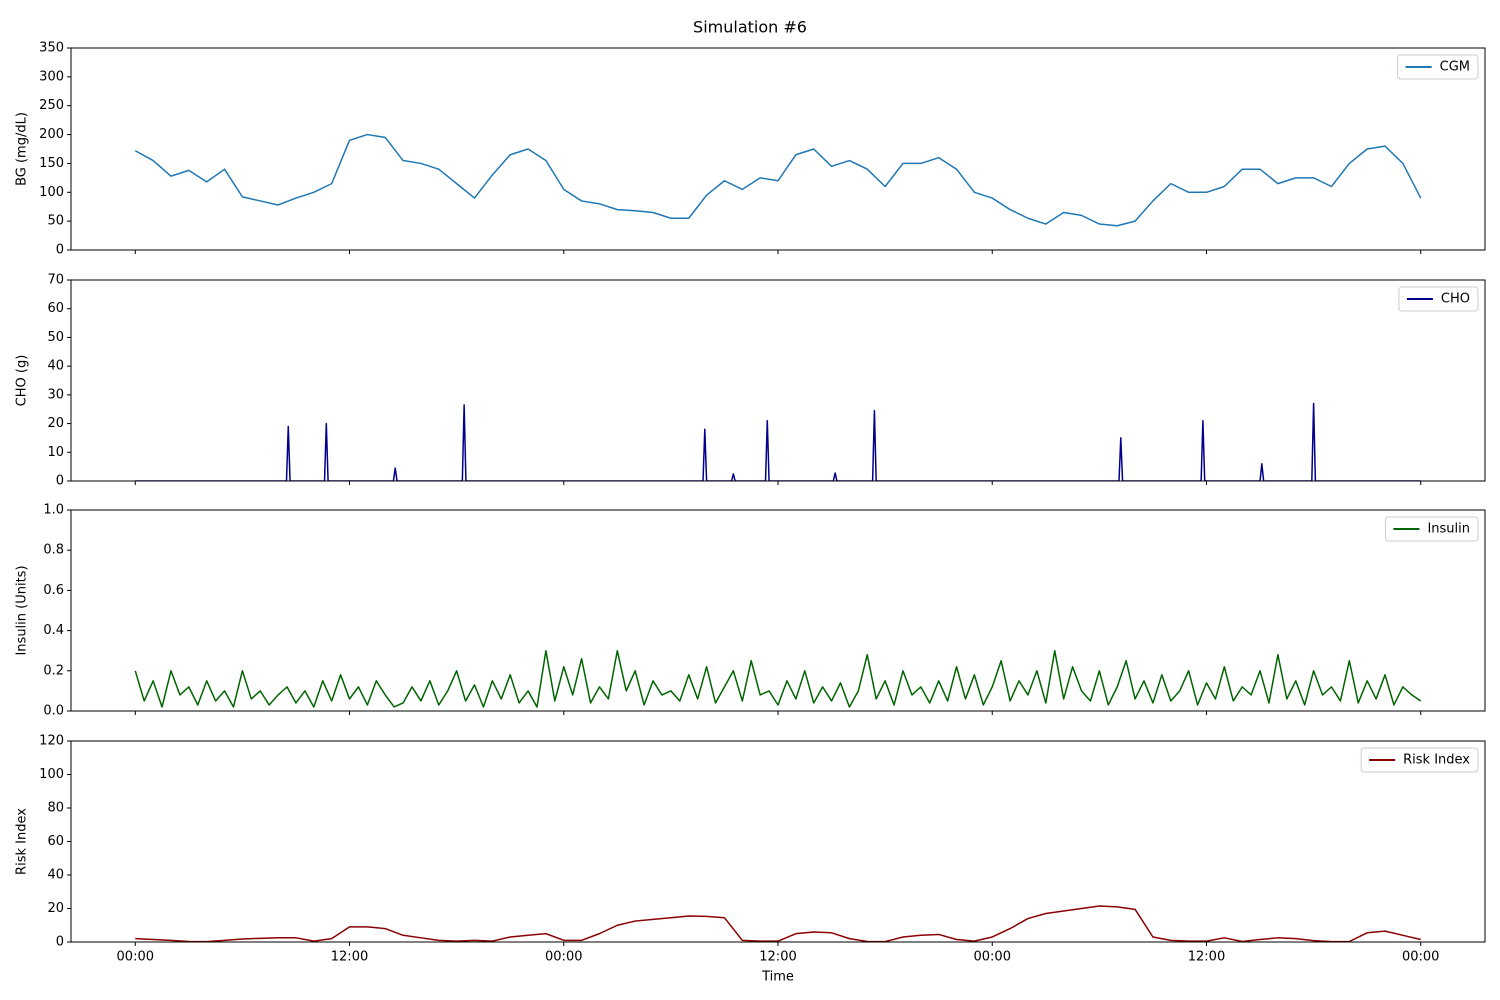 Image resolution: width=1500 pixels, height=1000 pixels. I want to click on y-tick-label: 120, so click(51, 741).